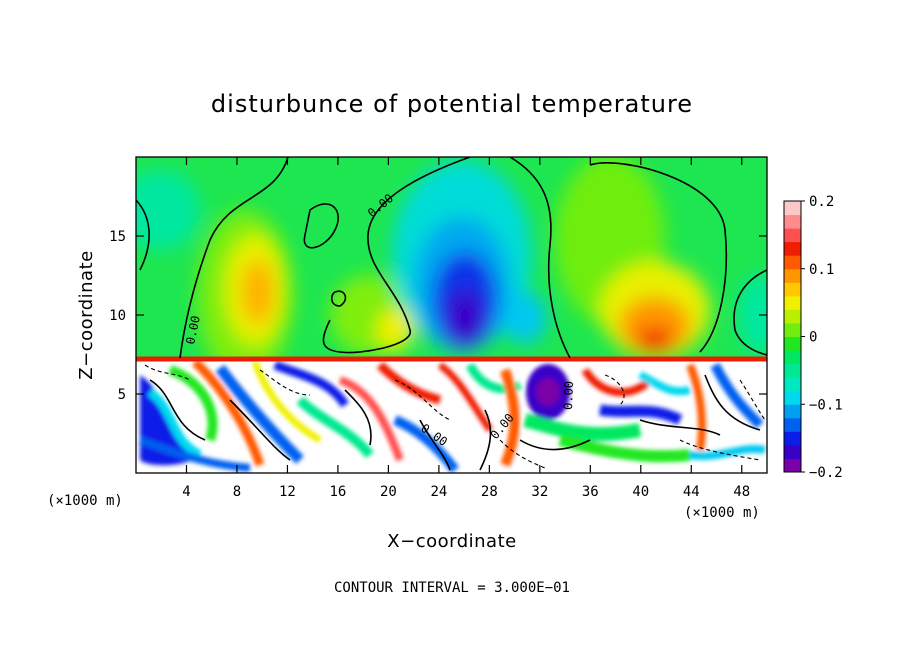  I want to click on colorbar-tick-label: 0, so click(813, 338).